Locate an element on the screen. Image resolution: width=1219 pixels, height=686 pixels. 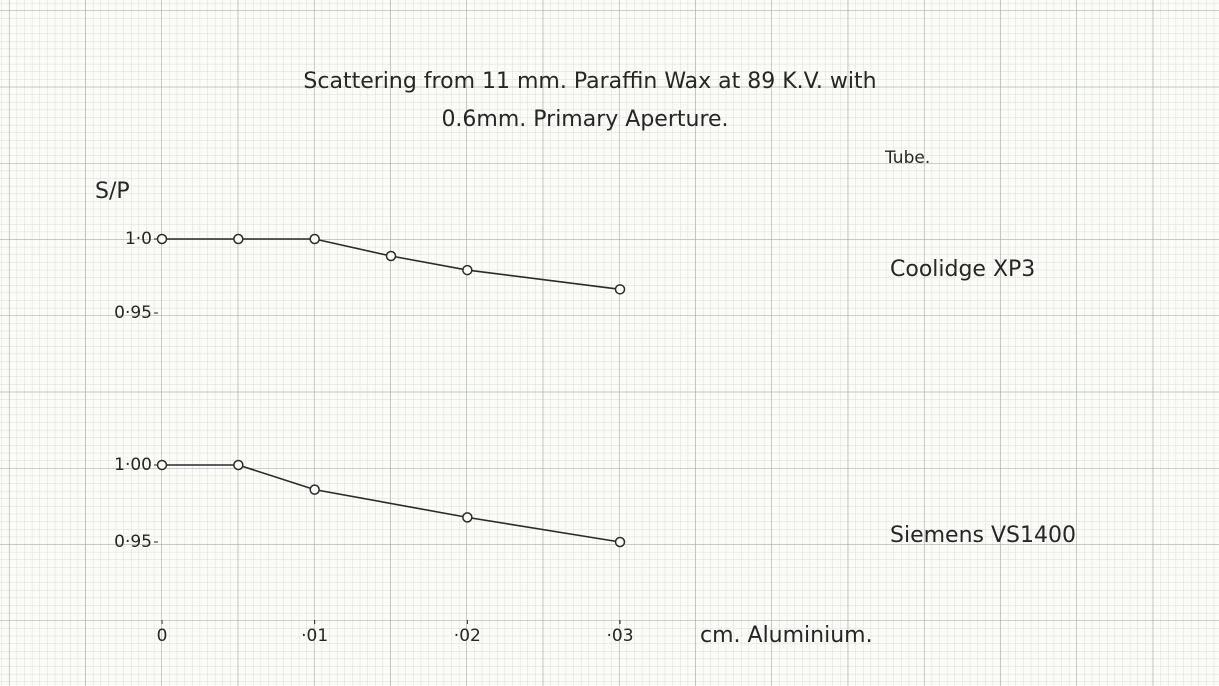
x-tick-label: 0 is located at coordinates (162, 636).